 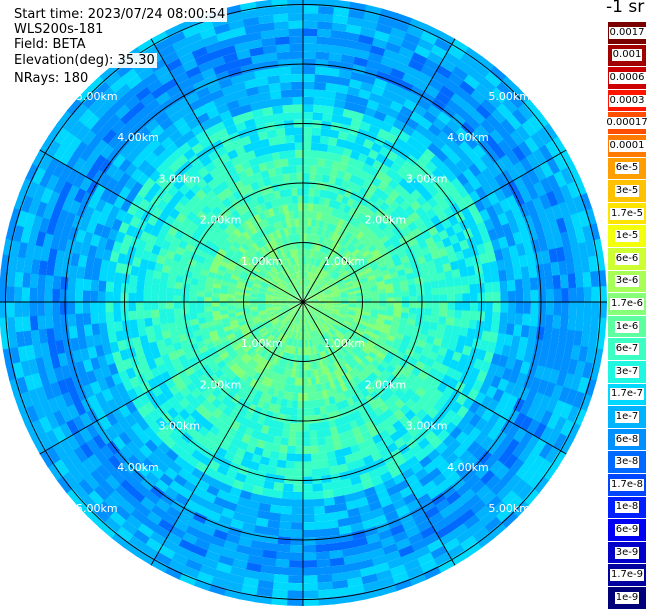 What do you see at coordinates (627, 349) in the screenshot?
I see `colorbar-label: 6e-7` at bounding box center [627, 349].